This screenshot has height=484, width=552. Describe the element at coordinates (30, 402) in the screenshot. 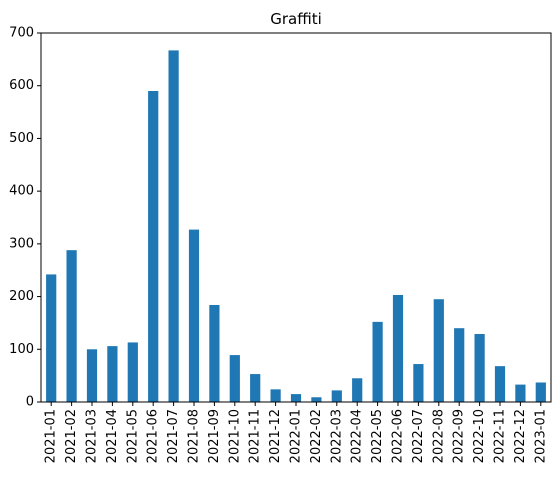

I see `y-tick-label: 0` at that location.